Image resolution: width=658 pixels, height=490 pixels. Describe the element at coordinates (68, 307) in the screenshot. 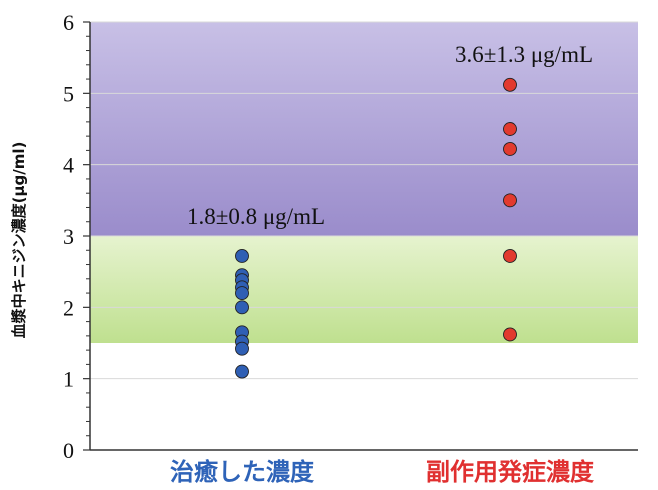

I see `y-tick-label-2: 2` at that location.